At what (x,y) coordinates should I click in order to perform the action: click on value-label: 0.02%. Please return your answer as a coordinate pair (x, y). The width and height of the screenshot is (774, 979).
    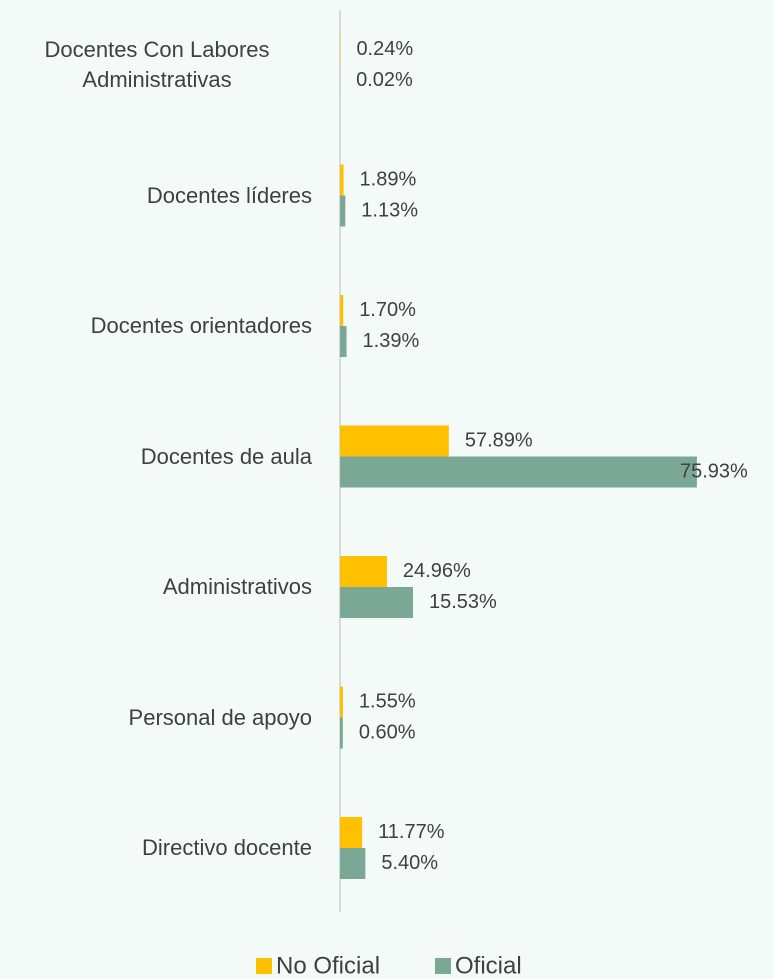
    Looking at the image, I should click on (384, 80).